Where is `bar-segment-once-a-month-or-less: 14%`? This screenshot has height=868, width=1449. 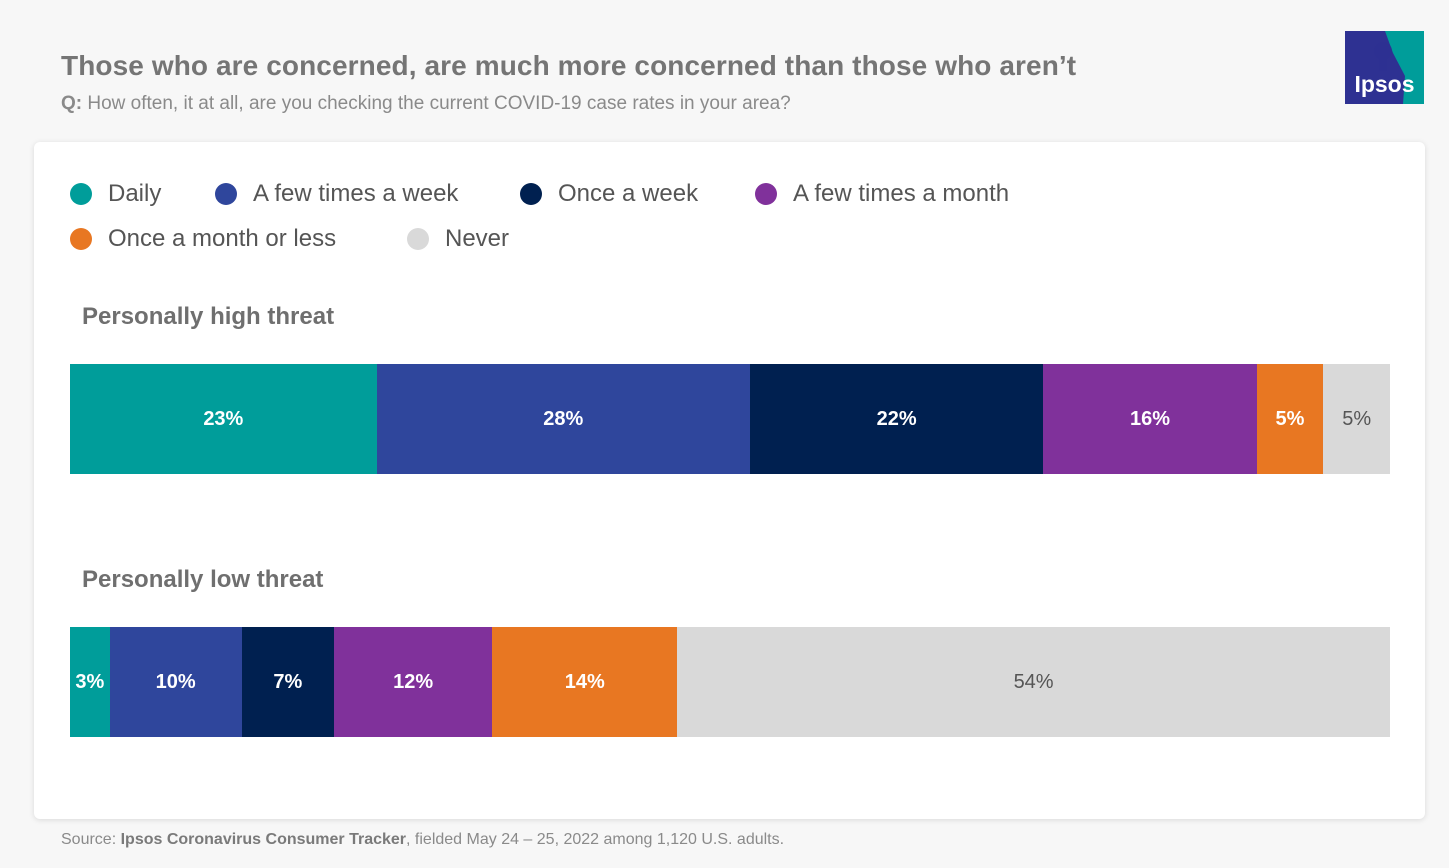
bar-segment-once-a-month-or-less: 14% is located at coordinates (585, 682).